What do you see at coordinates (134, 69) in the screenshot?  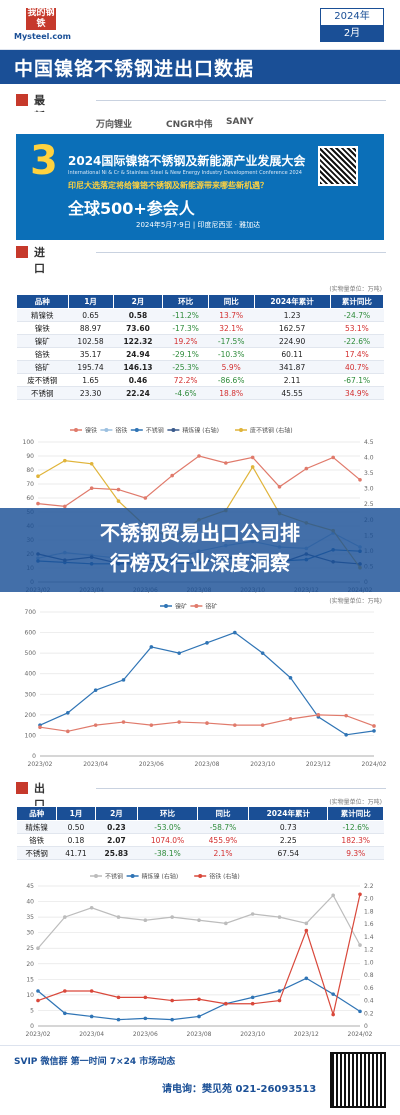 I see `page-title: 中国镍铬不锈钢进出口数据` at bounding box center [134, 69].